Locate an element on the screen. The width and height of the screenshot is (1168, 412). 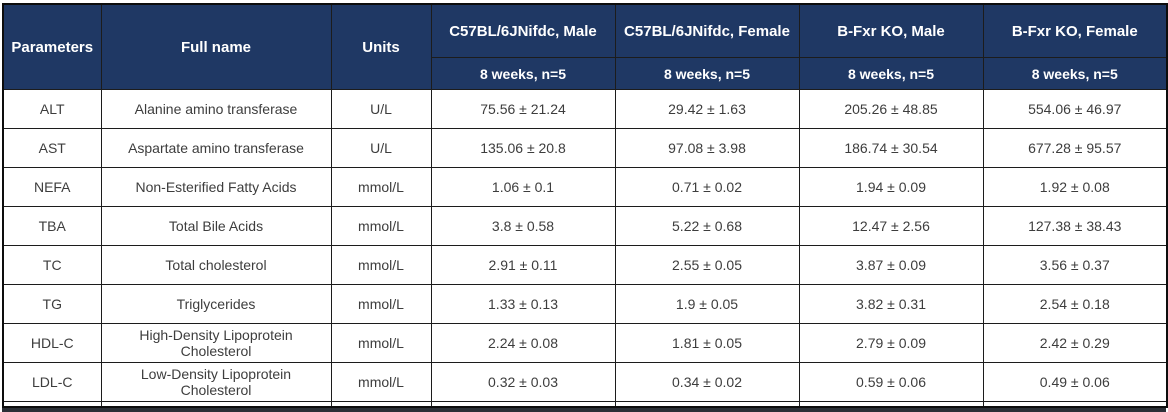
value-ko-male: 2.79 ± 0.09 is located at coordinates (891, 343).